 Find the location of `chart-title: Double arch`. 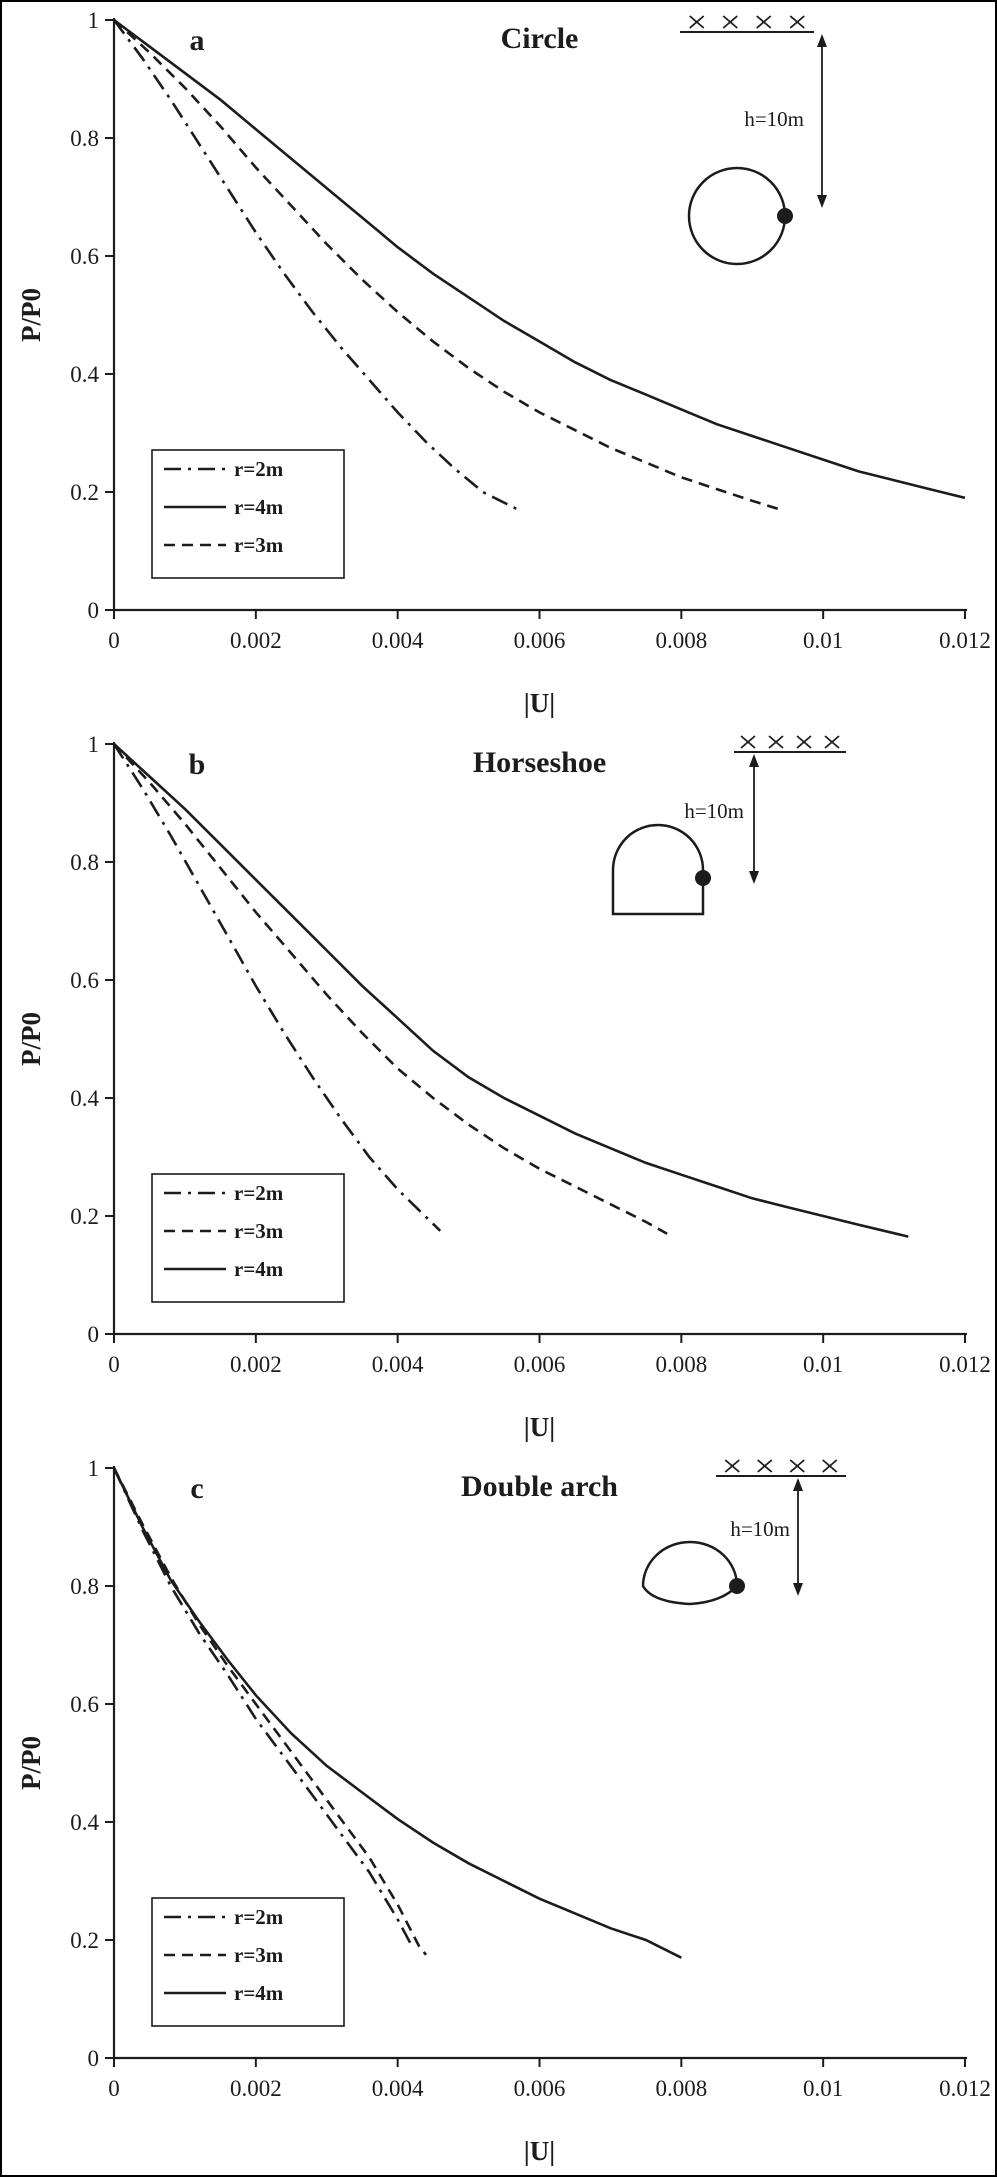

chart-title: Double arch is located at coordinates (539, 1486).